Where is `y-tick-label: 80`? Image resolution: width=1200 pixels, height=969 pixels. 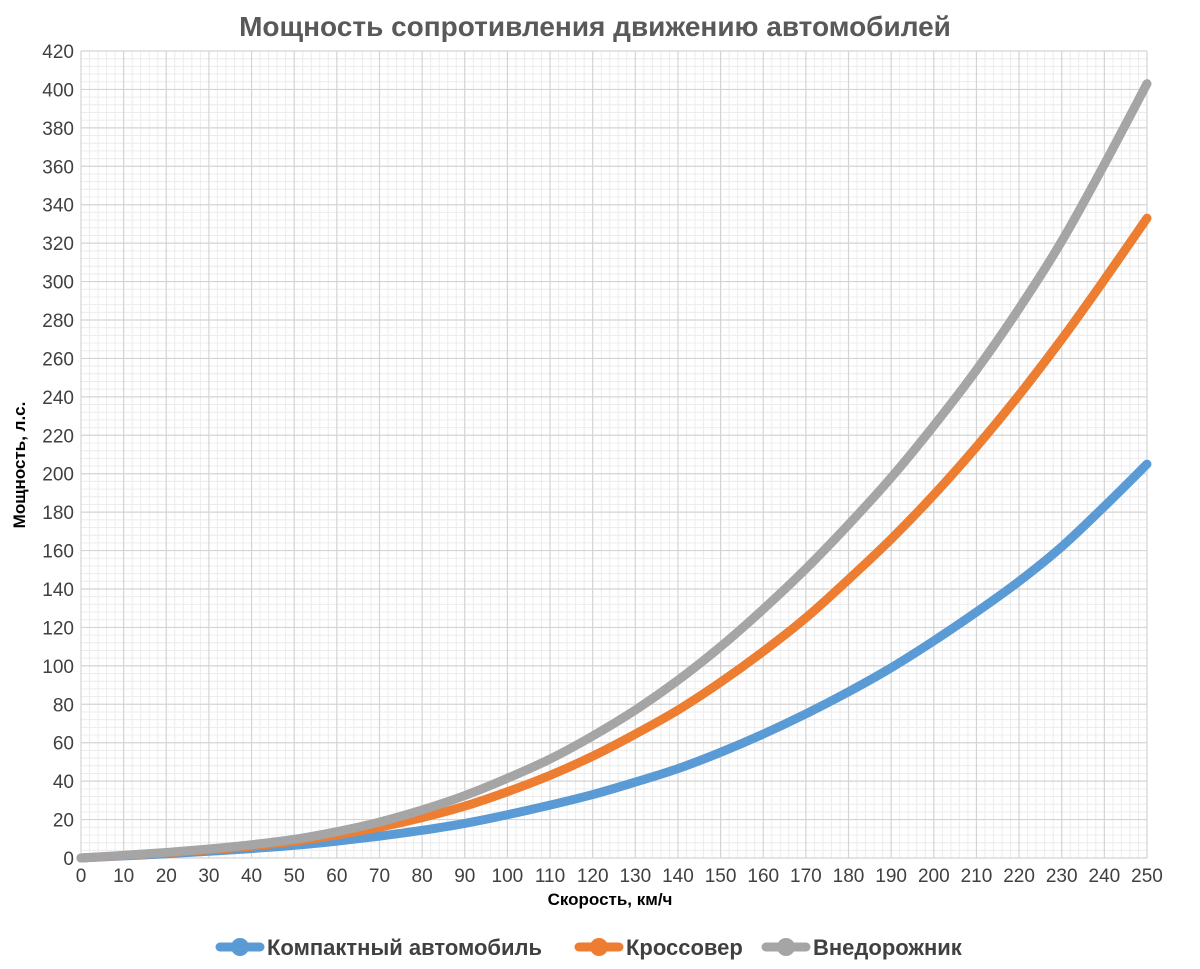
y-tick-label: 80 is located at coordinates (63, 705).